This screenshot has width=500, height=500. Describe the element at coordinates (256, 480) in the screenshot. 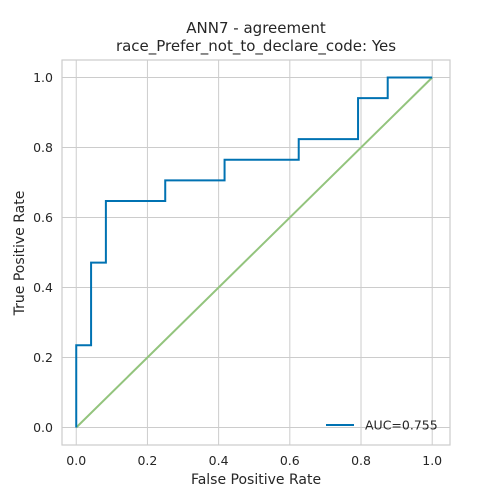

I see `x-axis-label: False Positive Rate` at that location.